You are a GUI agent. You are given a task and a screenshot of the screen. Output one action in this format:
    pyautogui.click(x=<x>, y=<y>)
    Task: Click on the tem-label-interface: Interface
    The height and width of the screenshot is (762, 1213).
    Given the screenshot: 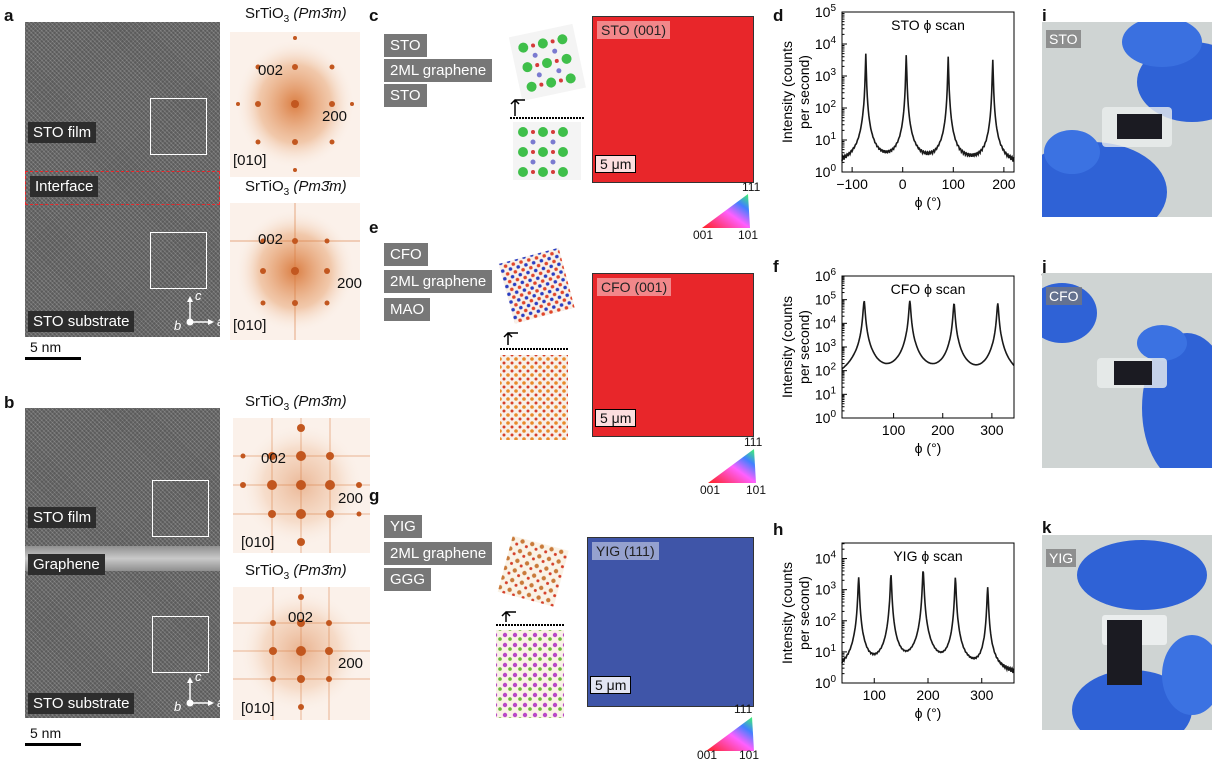 What is the action you would take?
    pyautogui.click(x=64, y=186)
    